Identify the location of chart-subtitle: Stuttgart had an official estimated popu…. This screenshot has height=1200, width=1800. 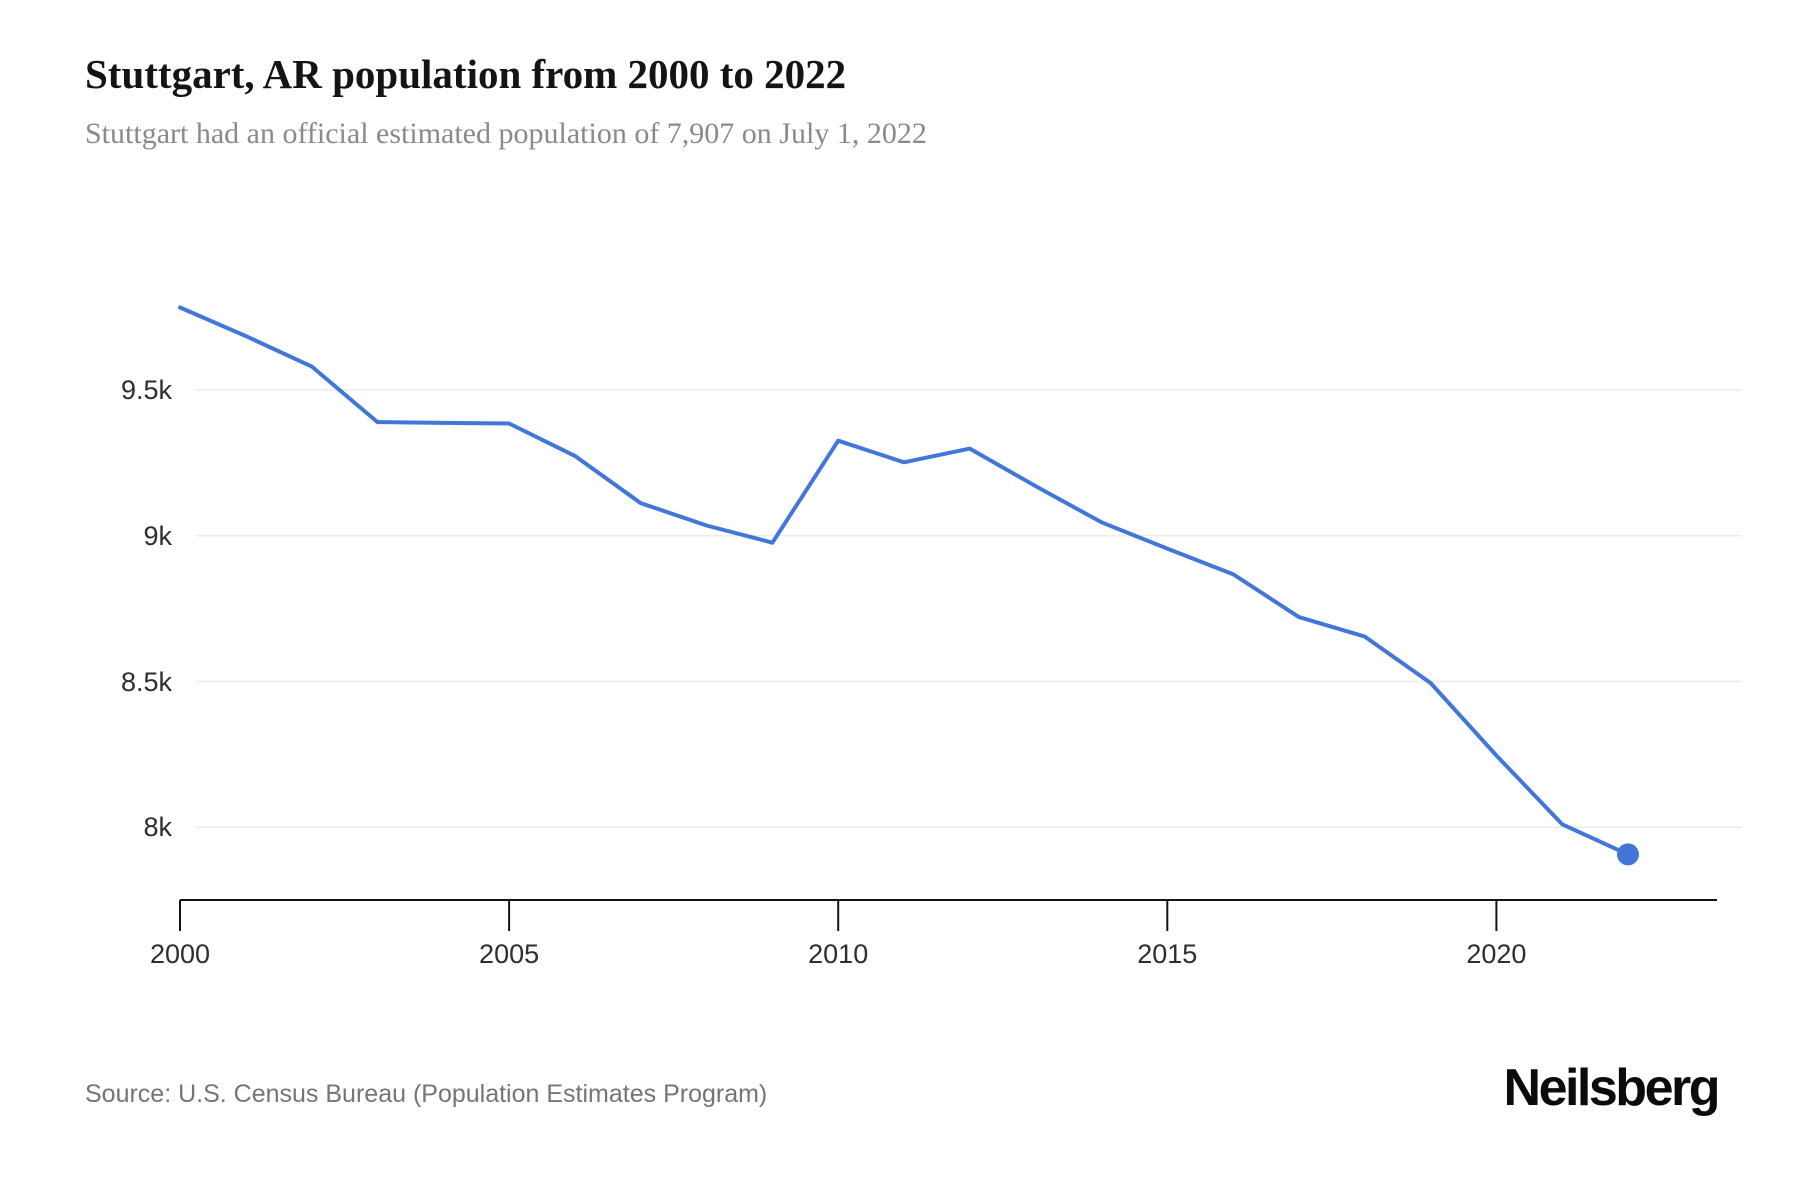
(506, 133).